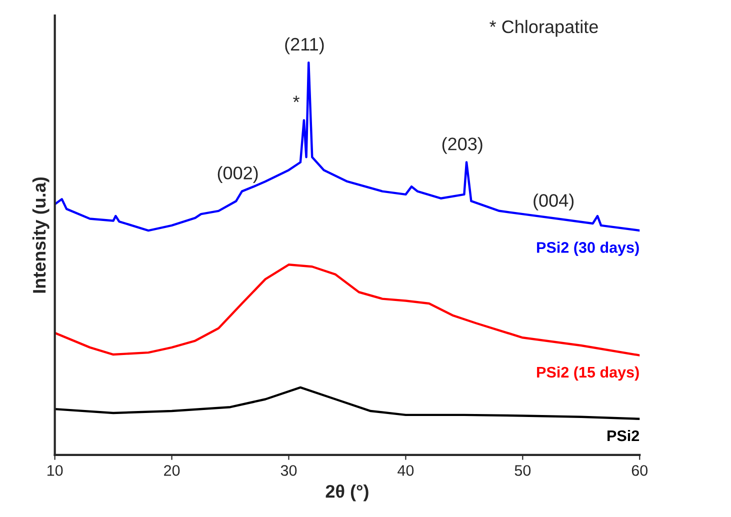 This screenshot has width=731, height=517. What do you see at coordinates (296, 99) in the screenshot?
I see `annotation: *` at bounding box center [296, 99].